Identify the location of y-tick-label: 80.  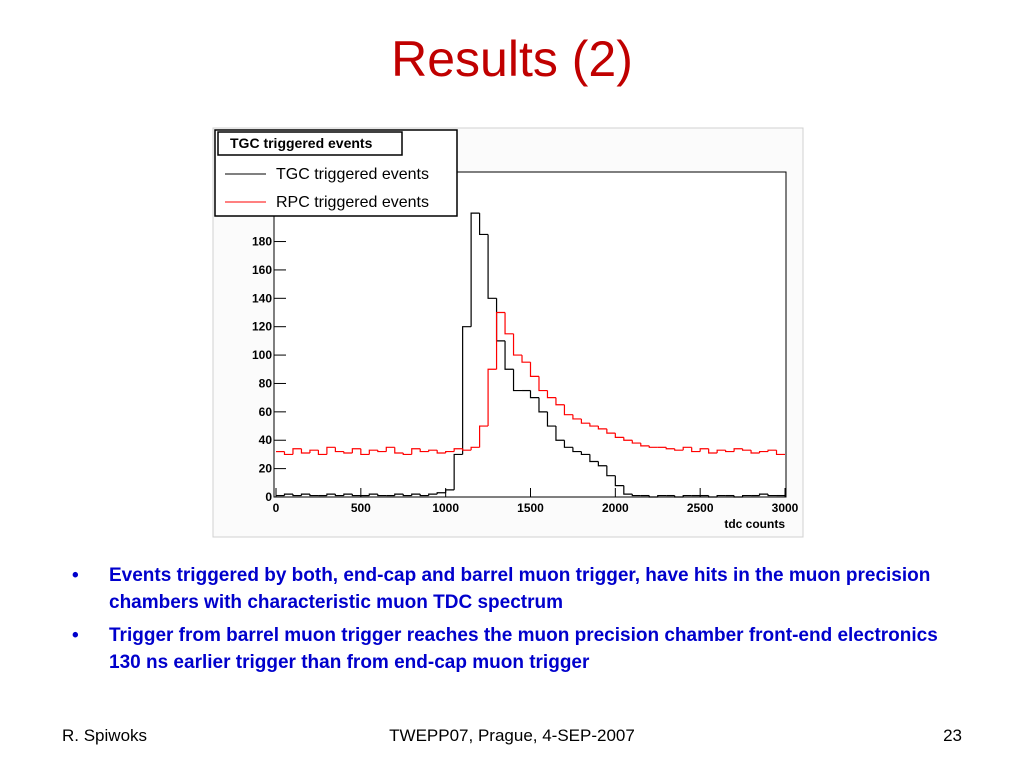
(266, 383).